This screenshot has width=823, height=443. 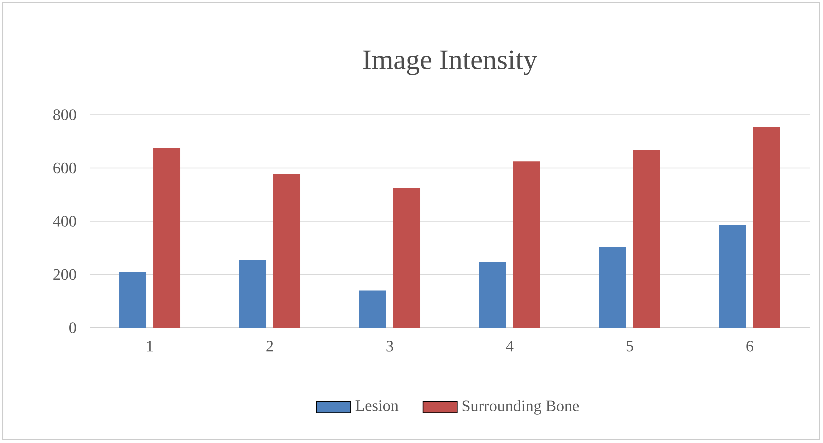 What do you see at coordinates (451, 63) in the screenshot?
I see `chart-title: Image Intensity` at bounding box center [451, 63].